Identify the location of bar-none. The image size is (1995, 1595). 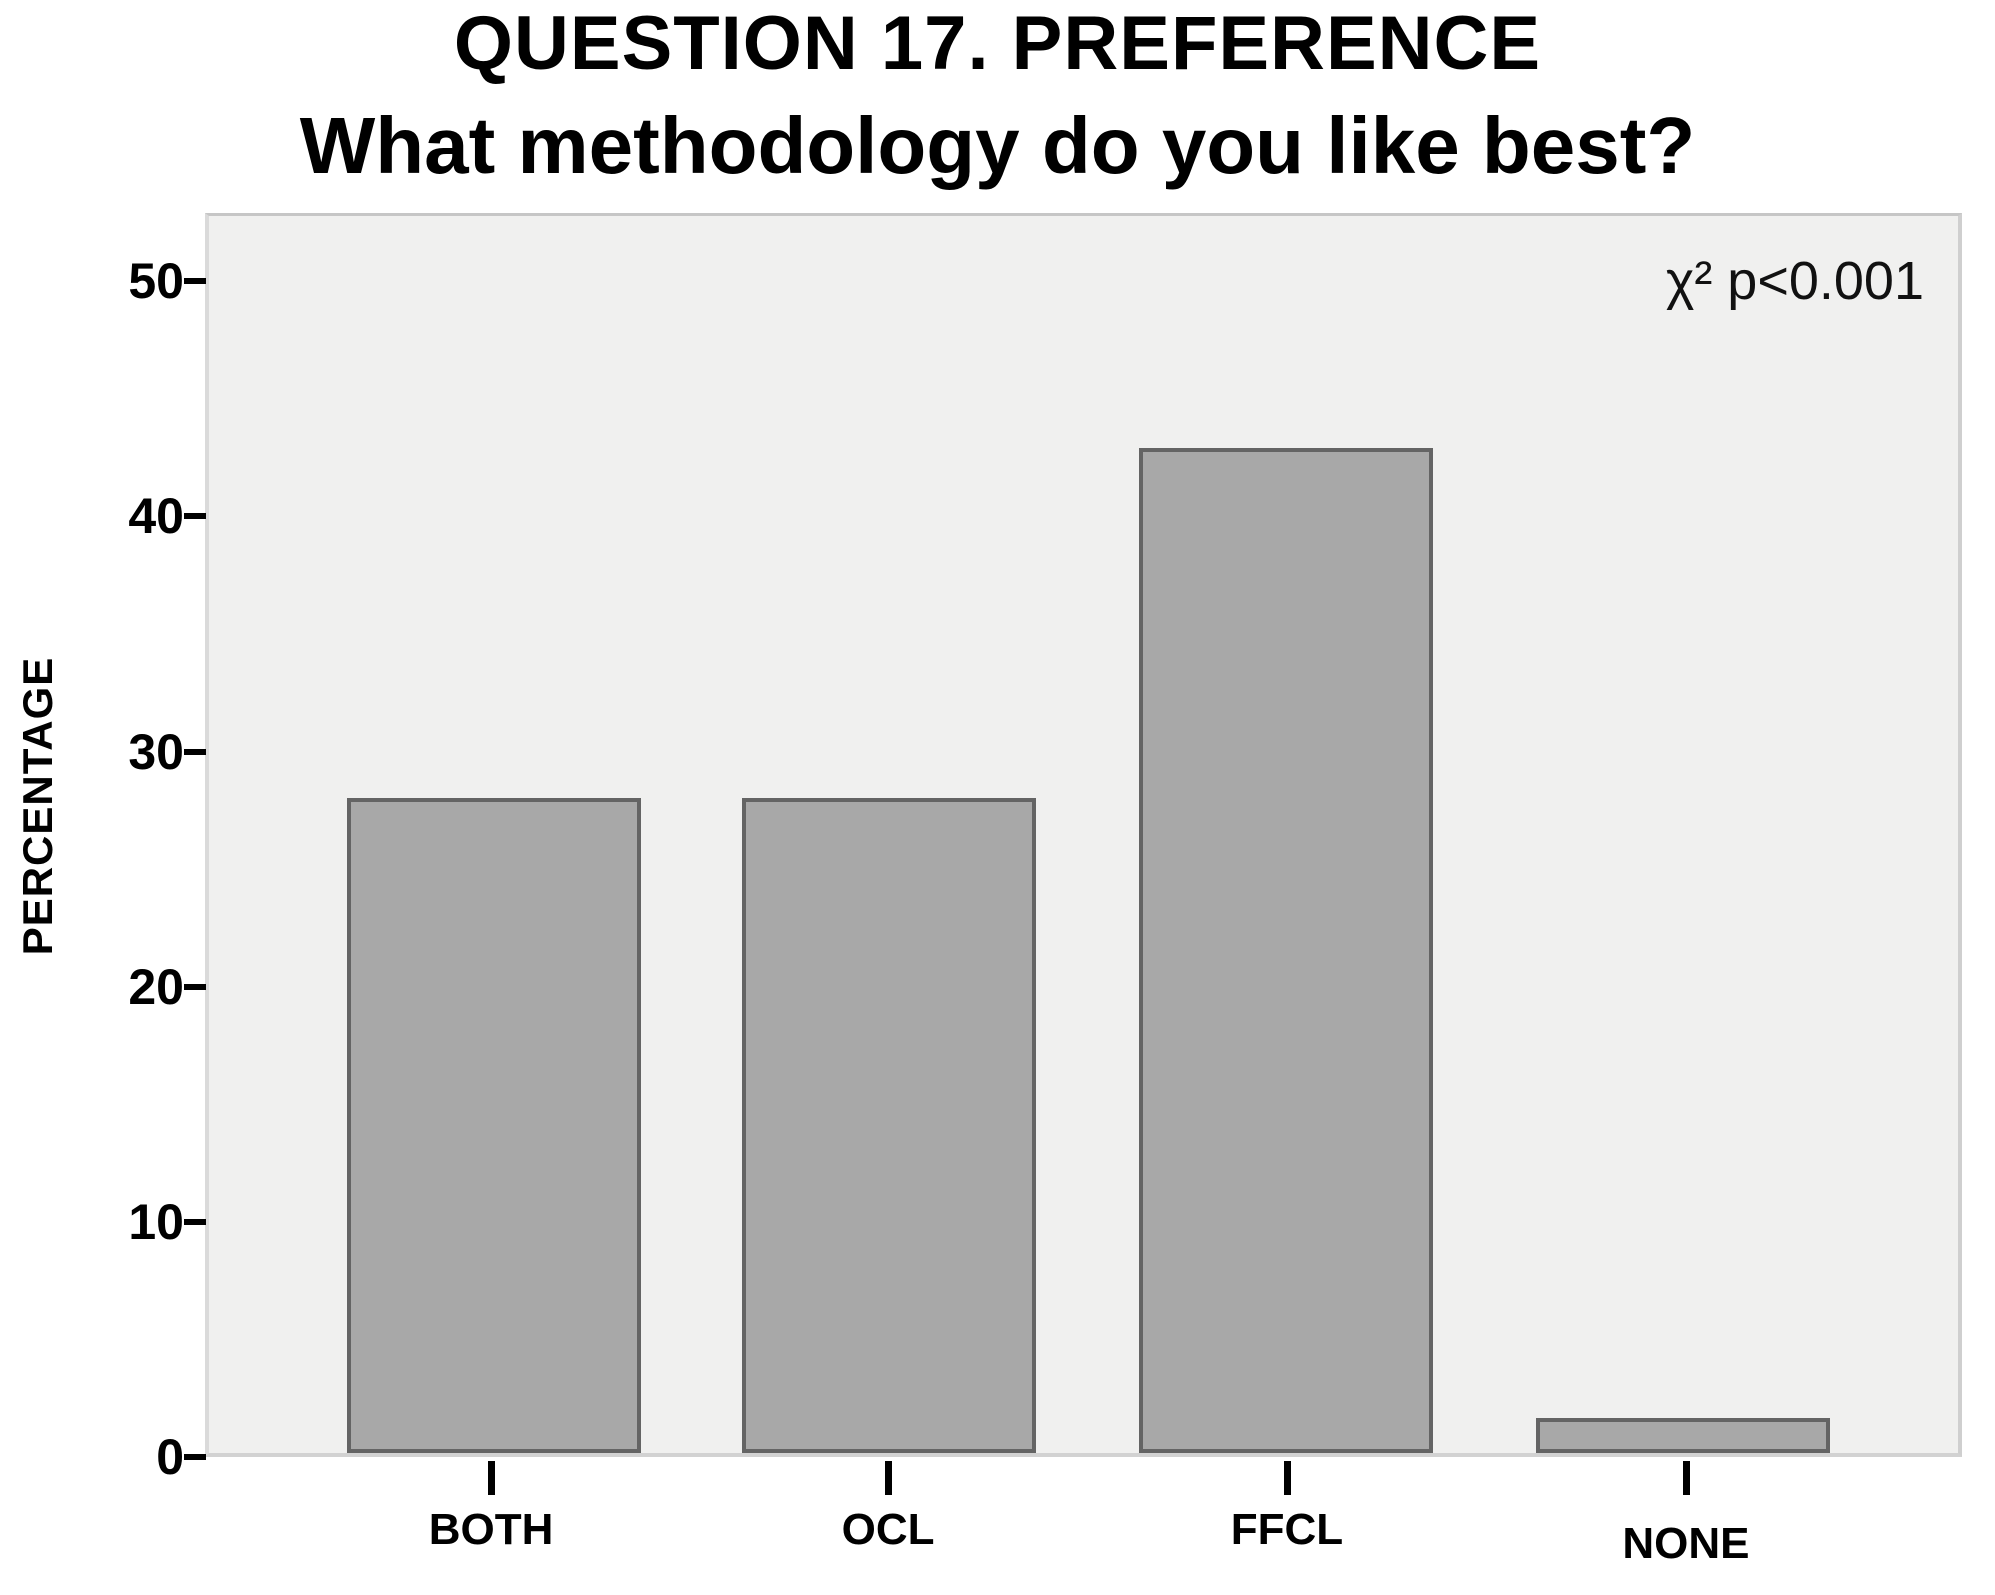
(1683, 1435).